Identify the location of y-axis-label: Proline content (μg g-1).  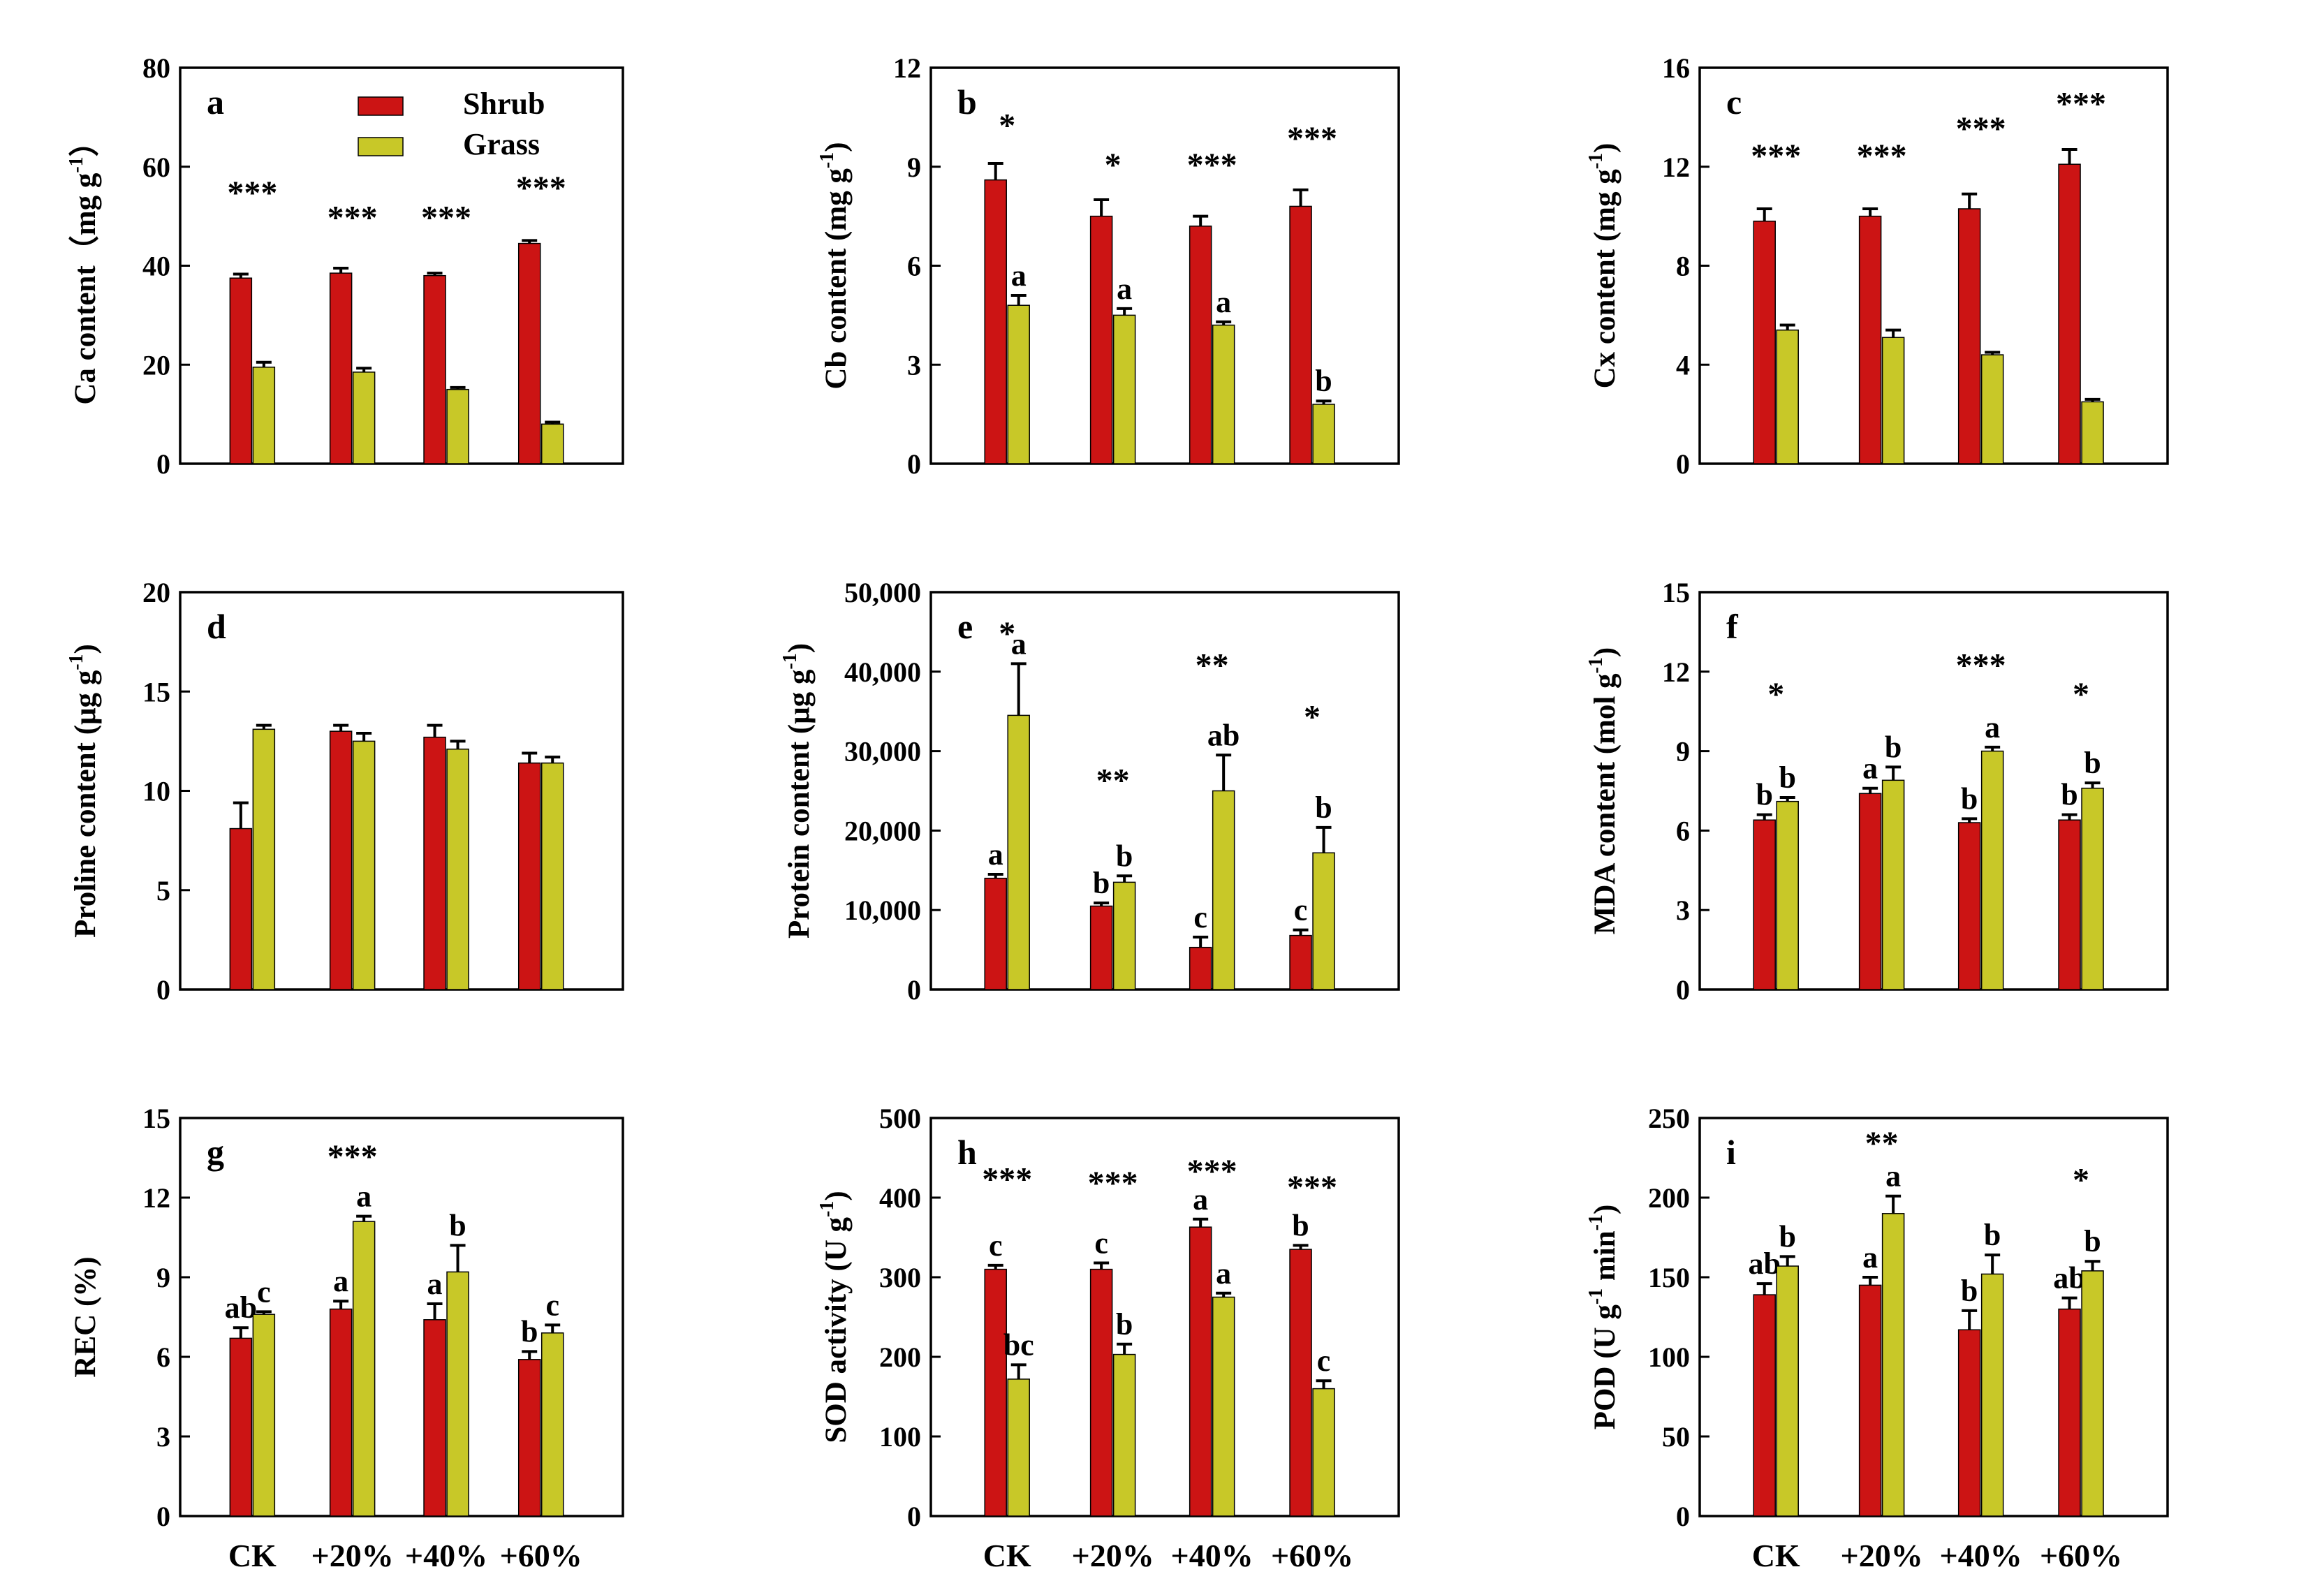
(84, 791).